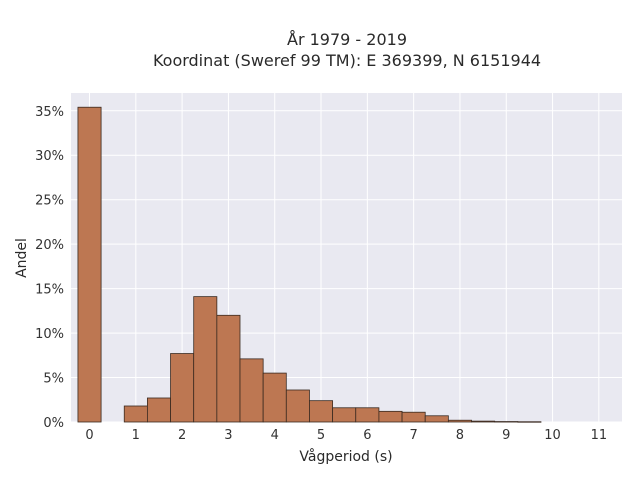 Image resolution: width=640 pixels, height=480 pixels. I want to click on y-tick-label: 10%, so click(49, 334).